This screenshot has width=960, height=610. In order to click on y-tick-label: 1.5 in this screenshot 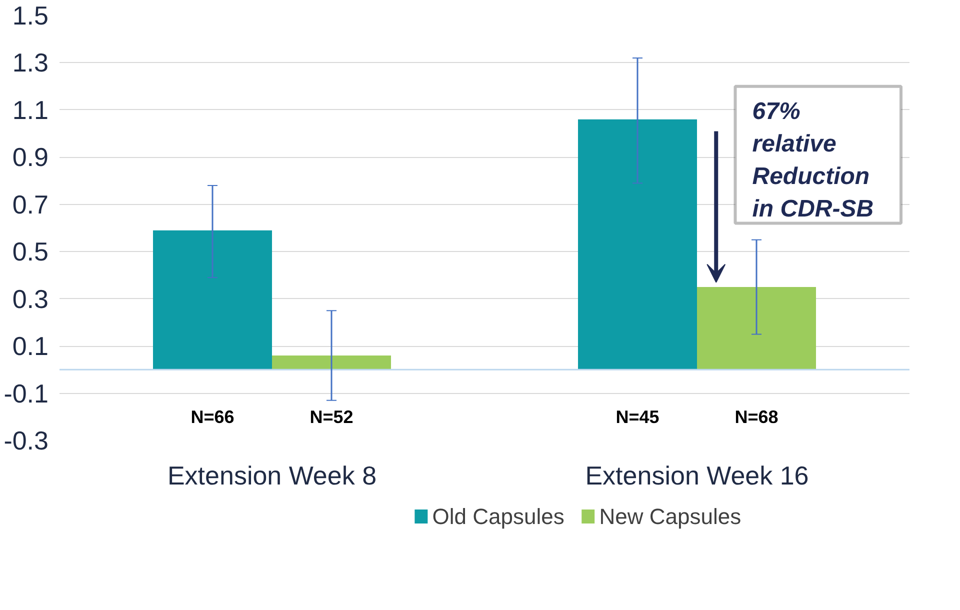, I will do `click(30, 15)`.